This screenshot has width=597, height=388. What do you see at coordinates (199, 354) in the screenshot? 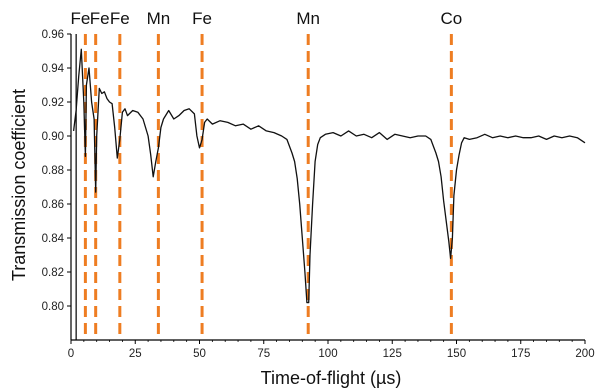
I see `x-tick-label: 50` at bounding box center [199, 354].